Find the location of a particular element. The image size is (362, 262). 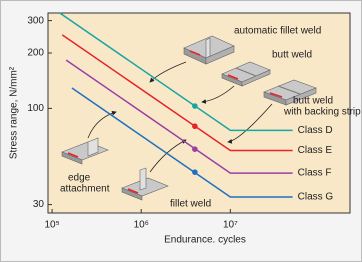

annotation: edge is located at coordinates (79, 178).